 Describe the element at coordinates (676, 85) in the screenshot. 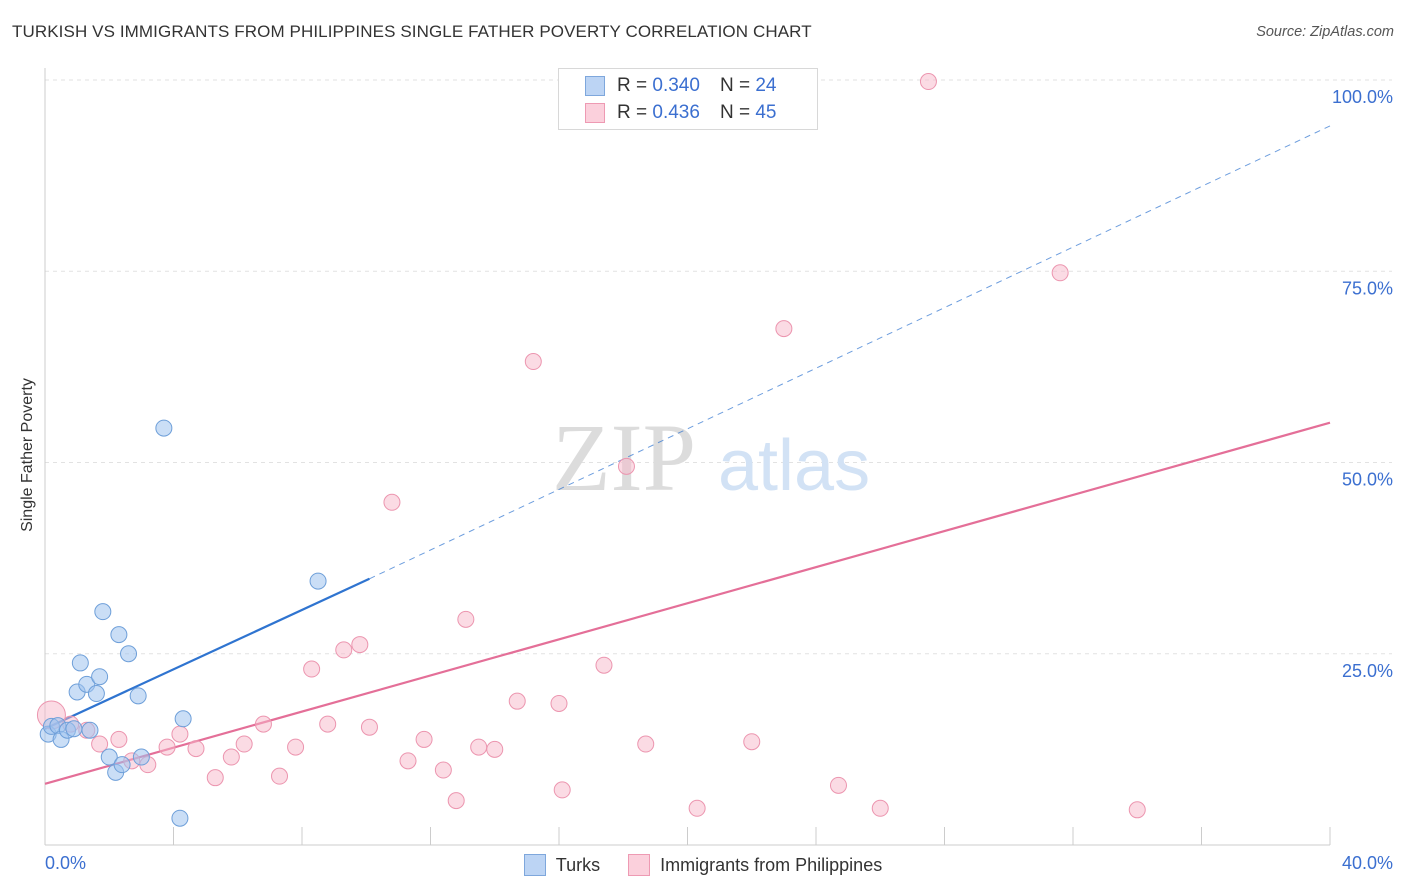

I see `turks-r-value: 0.340` at that location.